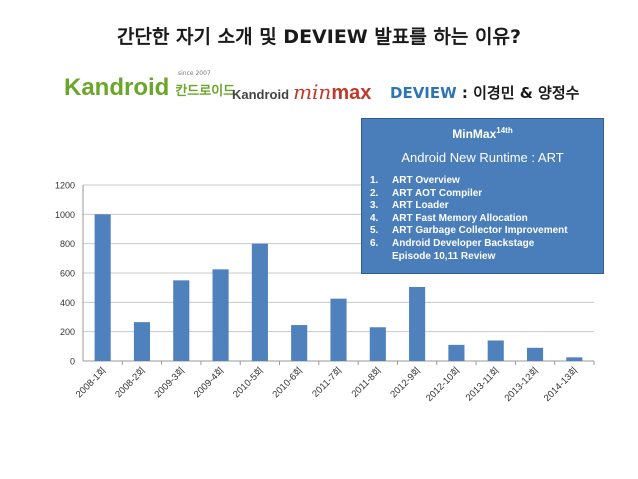  Describe the element at coordinates (474, 134) in the screenshot. I see `infobox-title-text: MinMax` at that location.